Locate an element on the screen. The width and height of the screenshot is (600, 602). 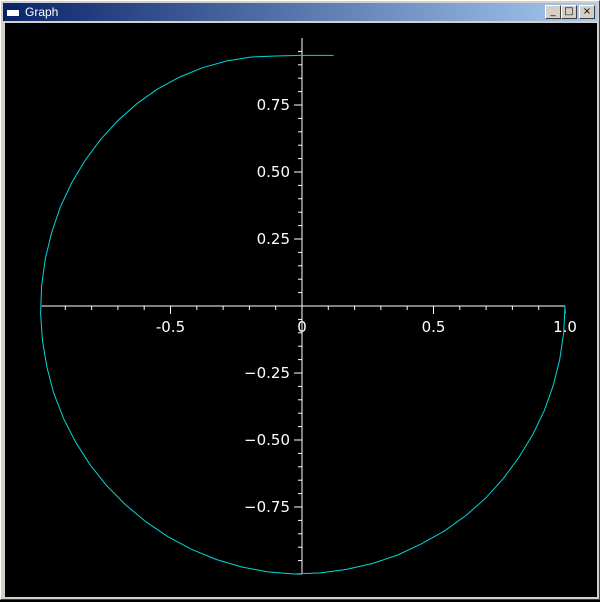
y-tick-label: 0.25 is located at coordinates (273, 239).